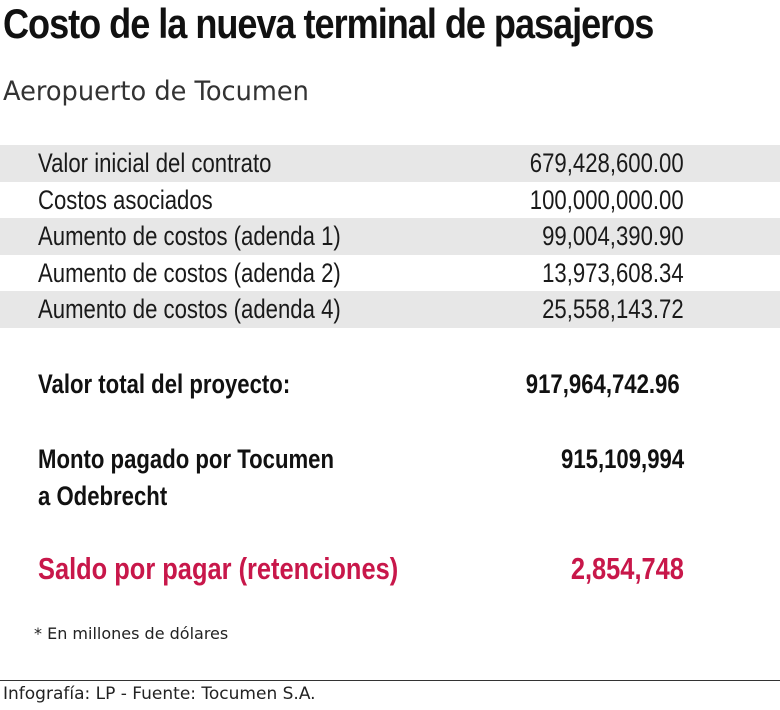 The image size is (780, 710). What do you see at coordinates (613, 236) in the screenshot?
I see `row-value: 99,004,390.90` at bounding box center [613, 236].